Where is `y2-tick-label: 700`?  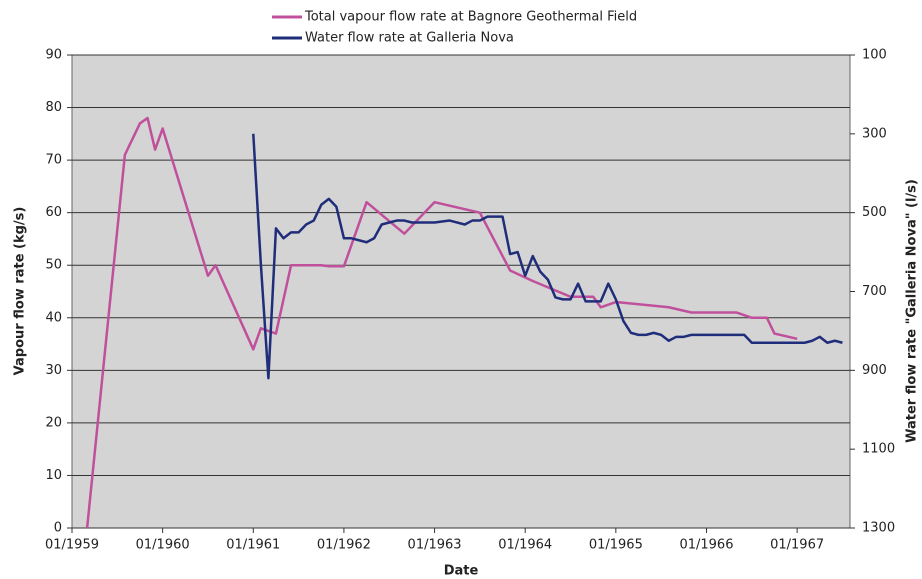
y2-tick-label: 700 is located at coordinates (874, 291).